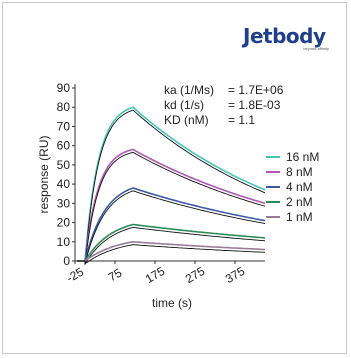  I want to click on series-4-nm-data, so click(171, 224).